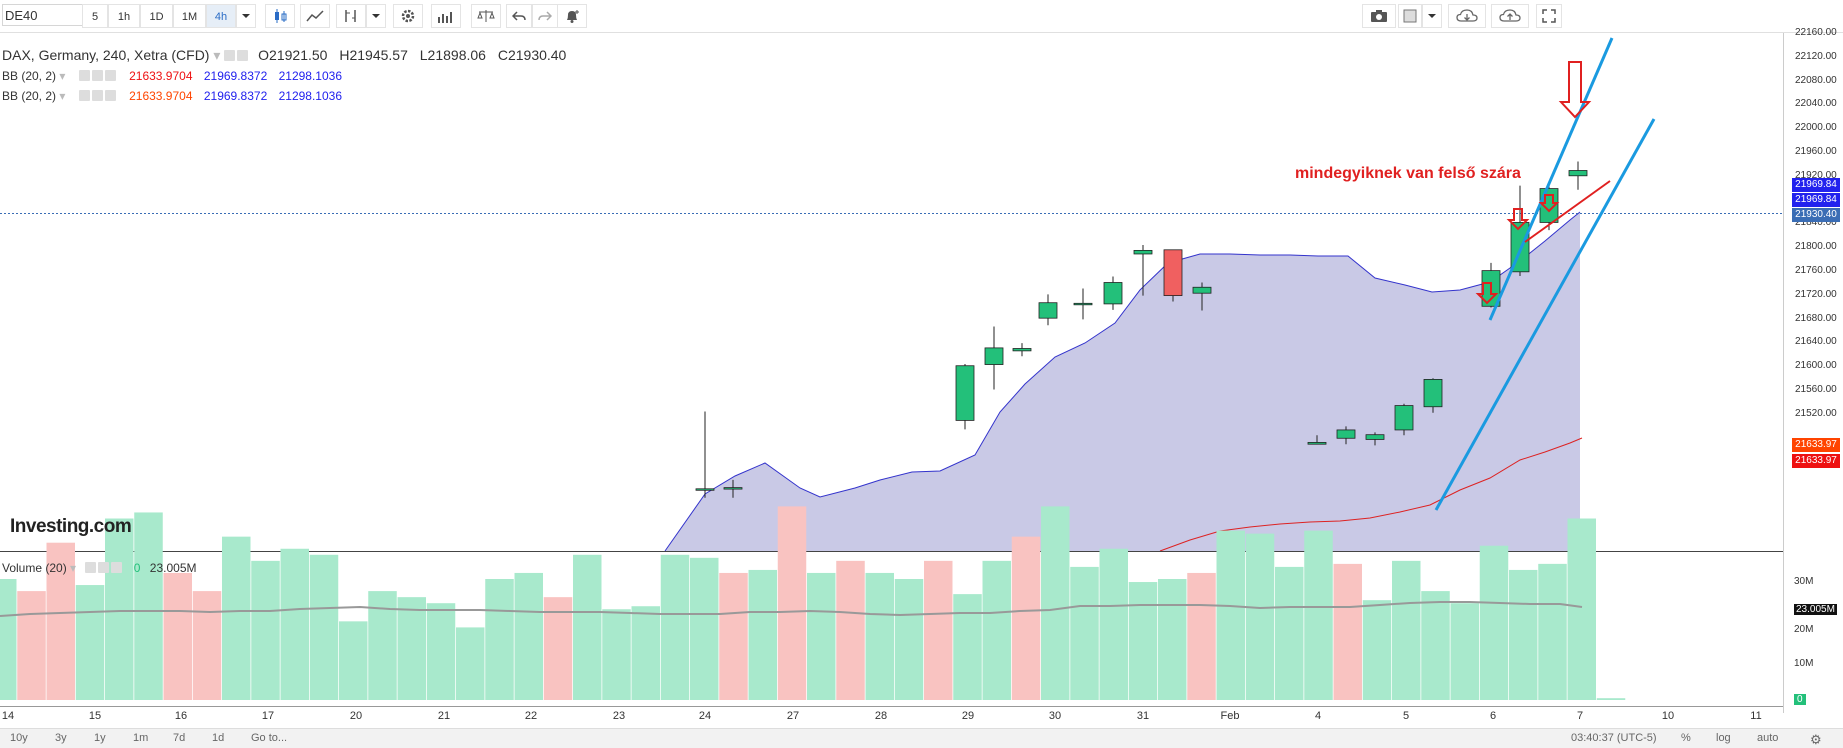 This screenshot has width=1843, height=748. I want to click on bb1-settings-icon, so click(97, 75).